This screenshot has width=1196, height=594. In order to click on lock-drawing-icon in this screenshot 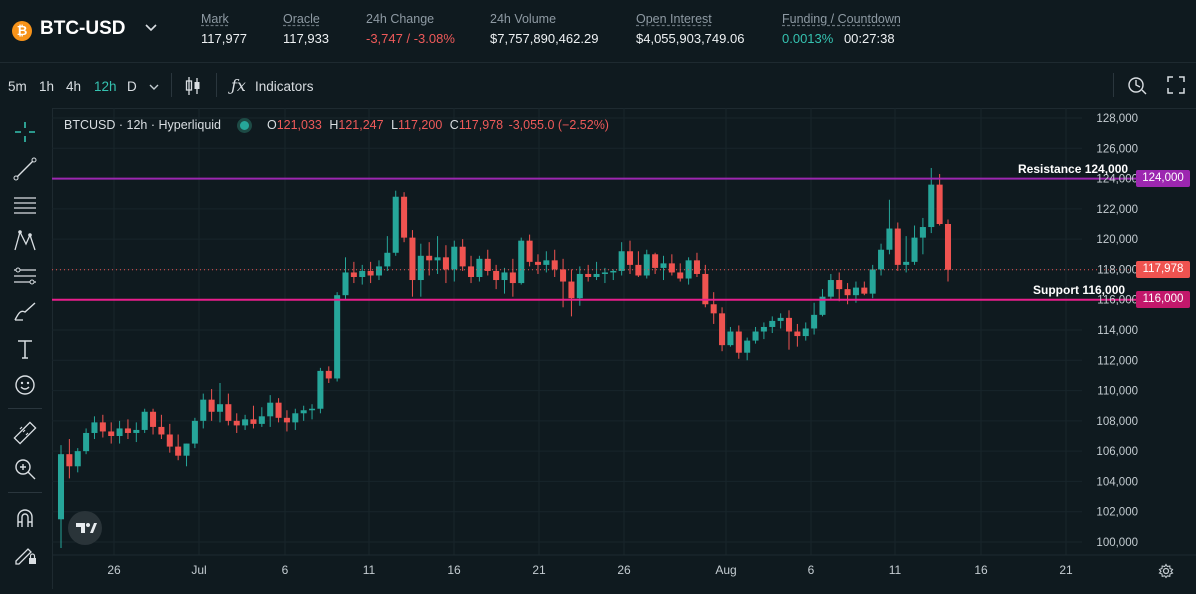, I will do `click(25, 554)`.